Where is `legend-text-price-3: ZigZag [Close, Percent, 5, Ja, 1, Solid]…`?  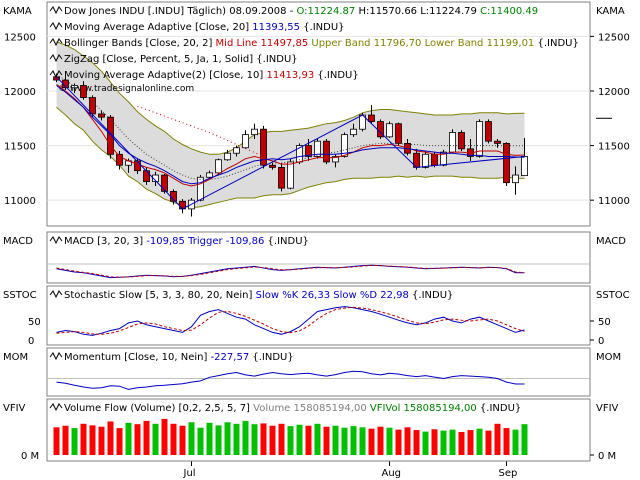
legend-text-price-3: ZigZag [Close, Percent, 5, Ja, 1, Solid]… is located at coordinates (181, 59).